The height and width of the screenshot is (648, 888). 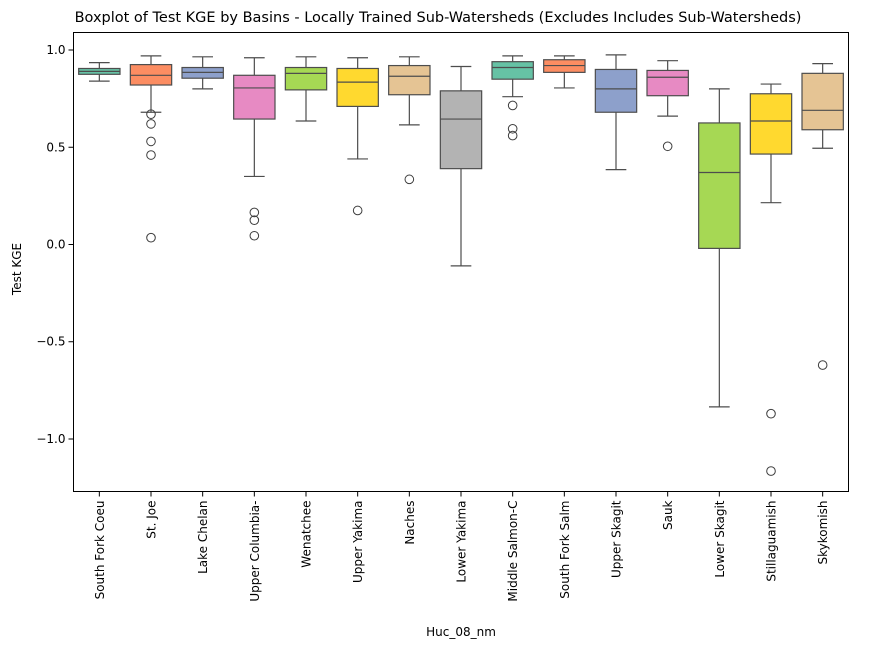 I want to click on x-tick-label: Middle Salmon-C, so click(x=513, y=551).